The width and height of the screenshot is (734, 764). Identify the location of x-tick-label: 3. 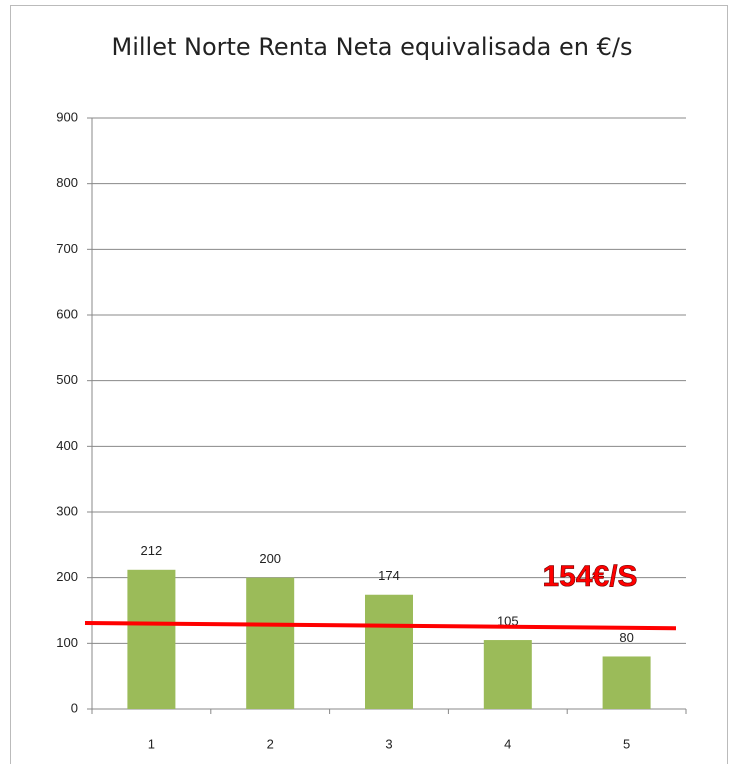
(388, 743).